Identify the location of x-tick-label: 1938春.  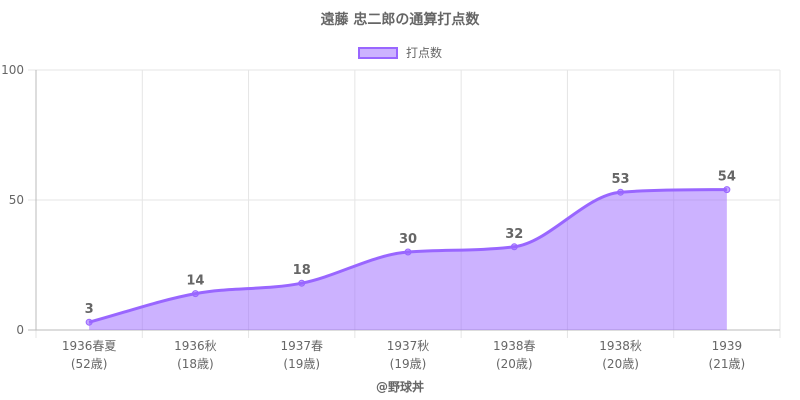
(514, 346).